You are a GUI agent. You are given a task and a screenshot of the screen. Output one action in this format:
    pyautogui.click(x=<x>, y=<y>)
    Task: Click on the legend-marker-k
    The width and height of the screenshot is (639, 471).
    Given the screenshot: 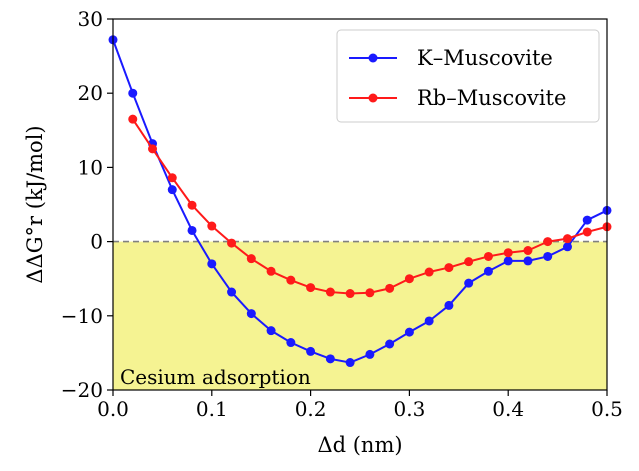 What is the action you would take?
    pyautogui.click(x=373, y=58)
    